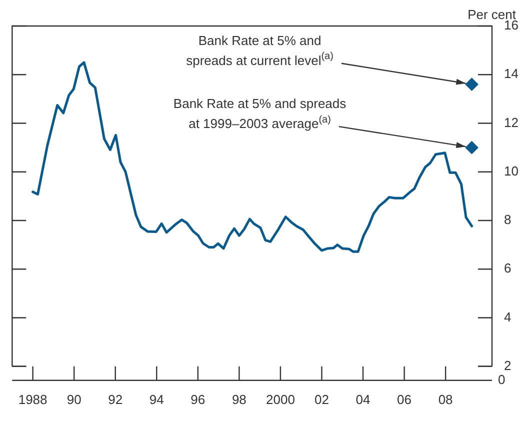  Describe the element at coordinates (511, 74) in the screenshot. I see `y-tick-label: 14` at that location.